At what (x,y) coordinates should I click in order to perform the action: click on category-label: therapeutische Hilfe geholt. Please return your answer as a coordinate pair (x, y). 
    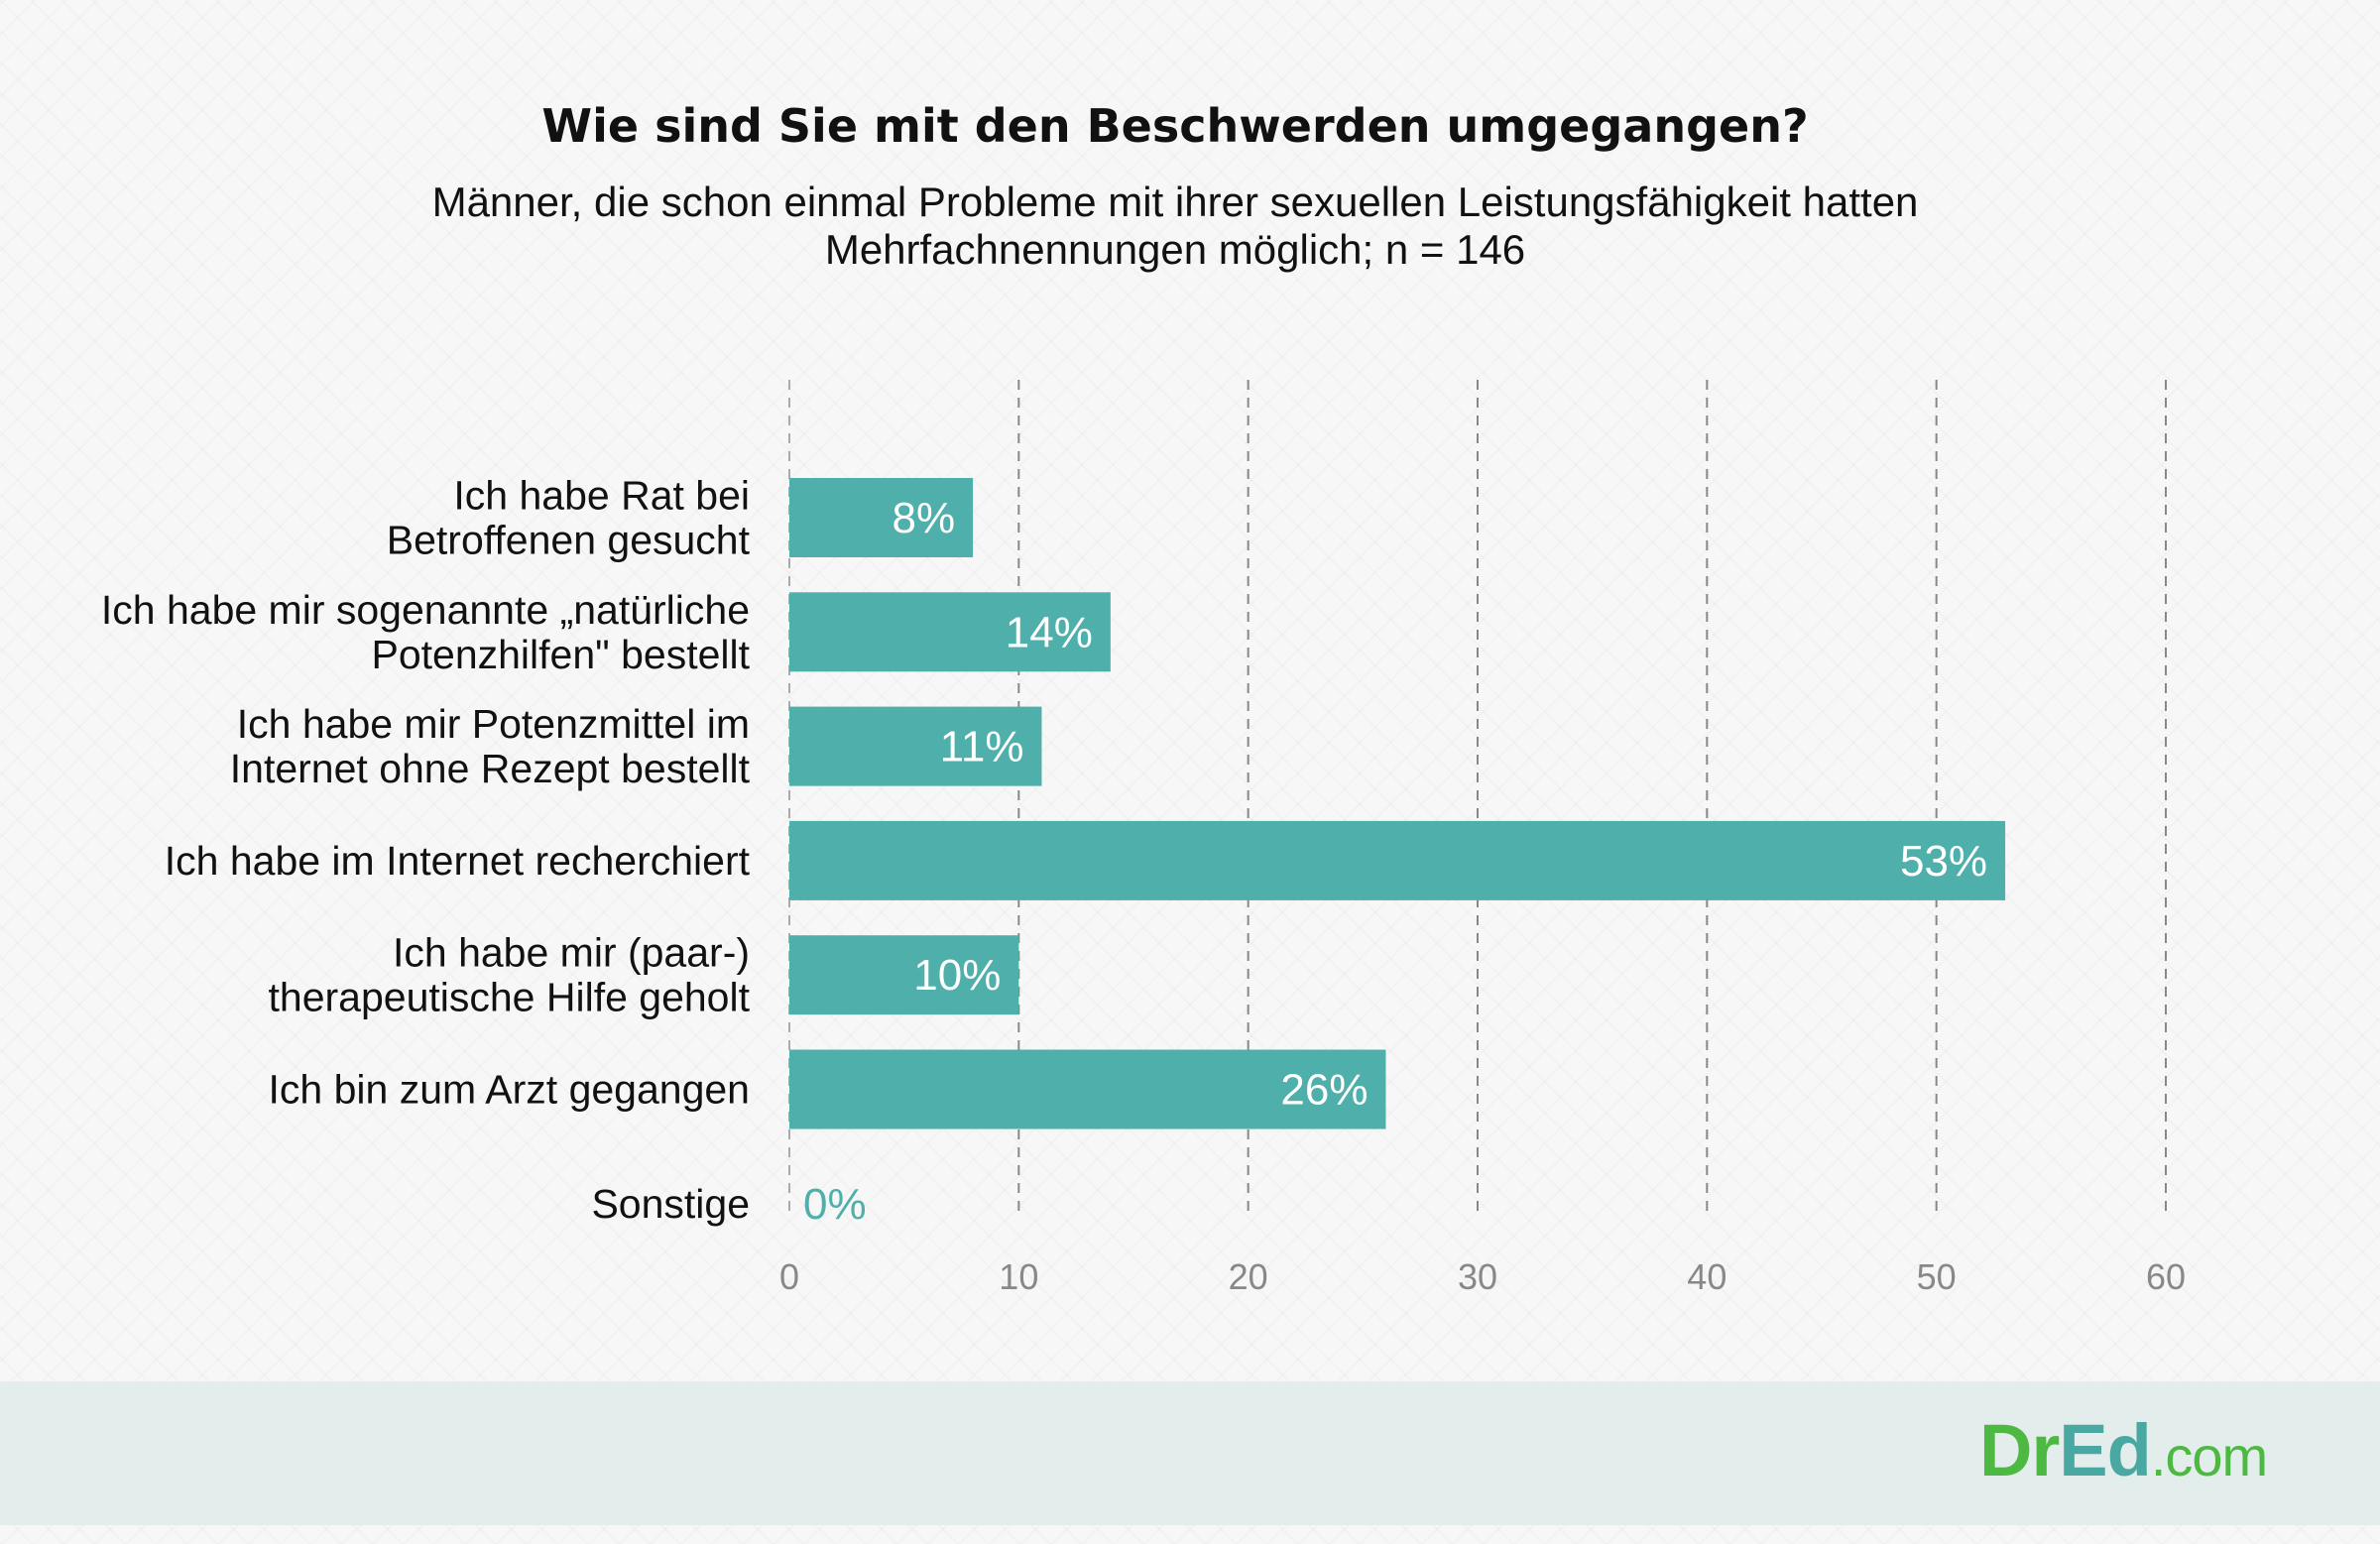
    Looking at the image, I should click on (510, 997).